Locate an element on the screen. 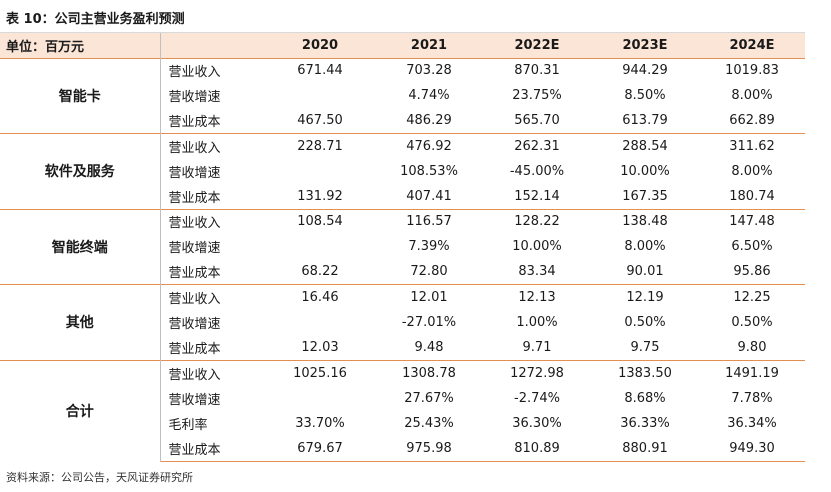 The height and width of the screenshot is (492, 831). value-cell: 1.00% is located at coordinates (537, 322).